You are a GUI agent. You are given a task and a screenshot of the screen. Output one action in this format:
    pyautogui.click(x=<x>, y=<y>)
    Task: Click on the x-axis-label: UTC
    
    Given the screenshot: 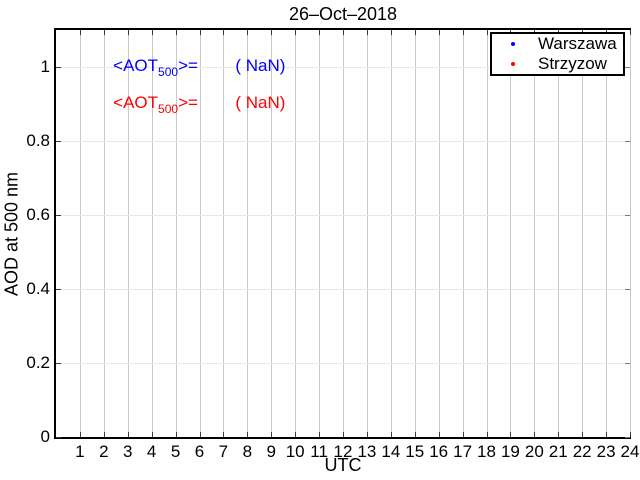 What is the action you would take?
    pyautogui.click(x=343, y=465)
    